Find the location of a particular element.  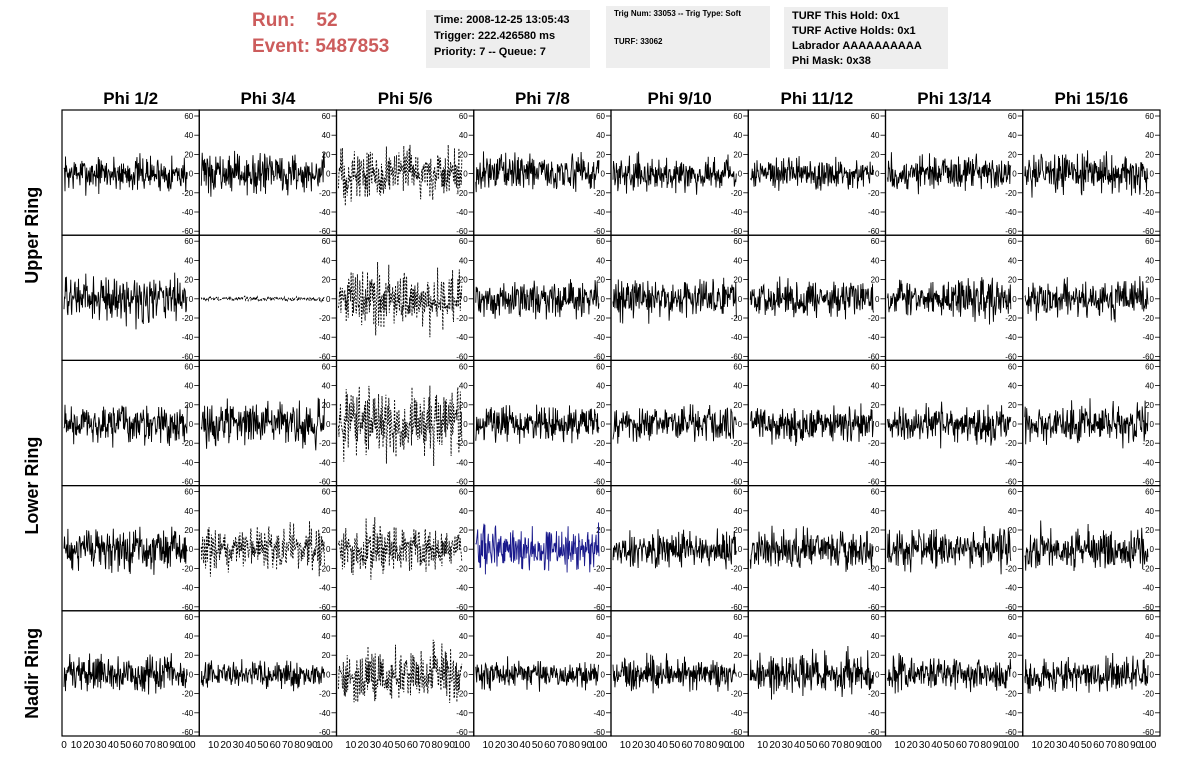

column-title: Phi 7/8 is located at coordinates (542, 98).